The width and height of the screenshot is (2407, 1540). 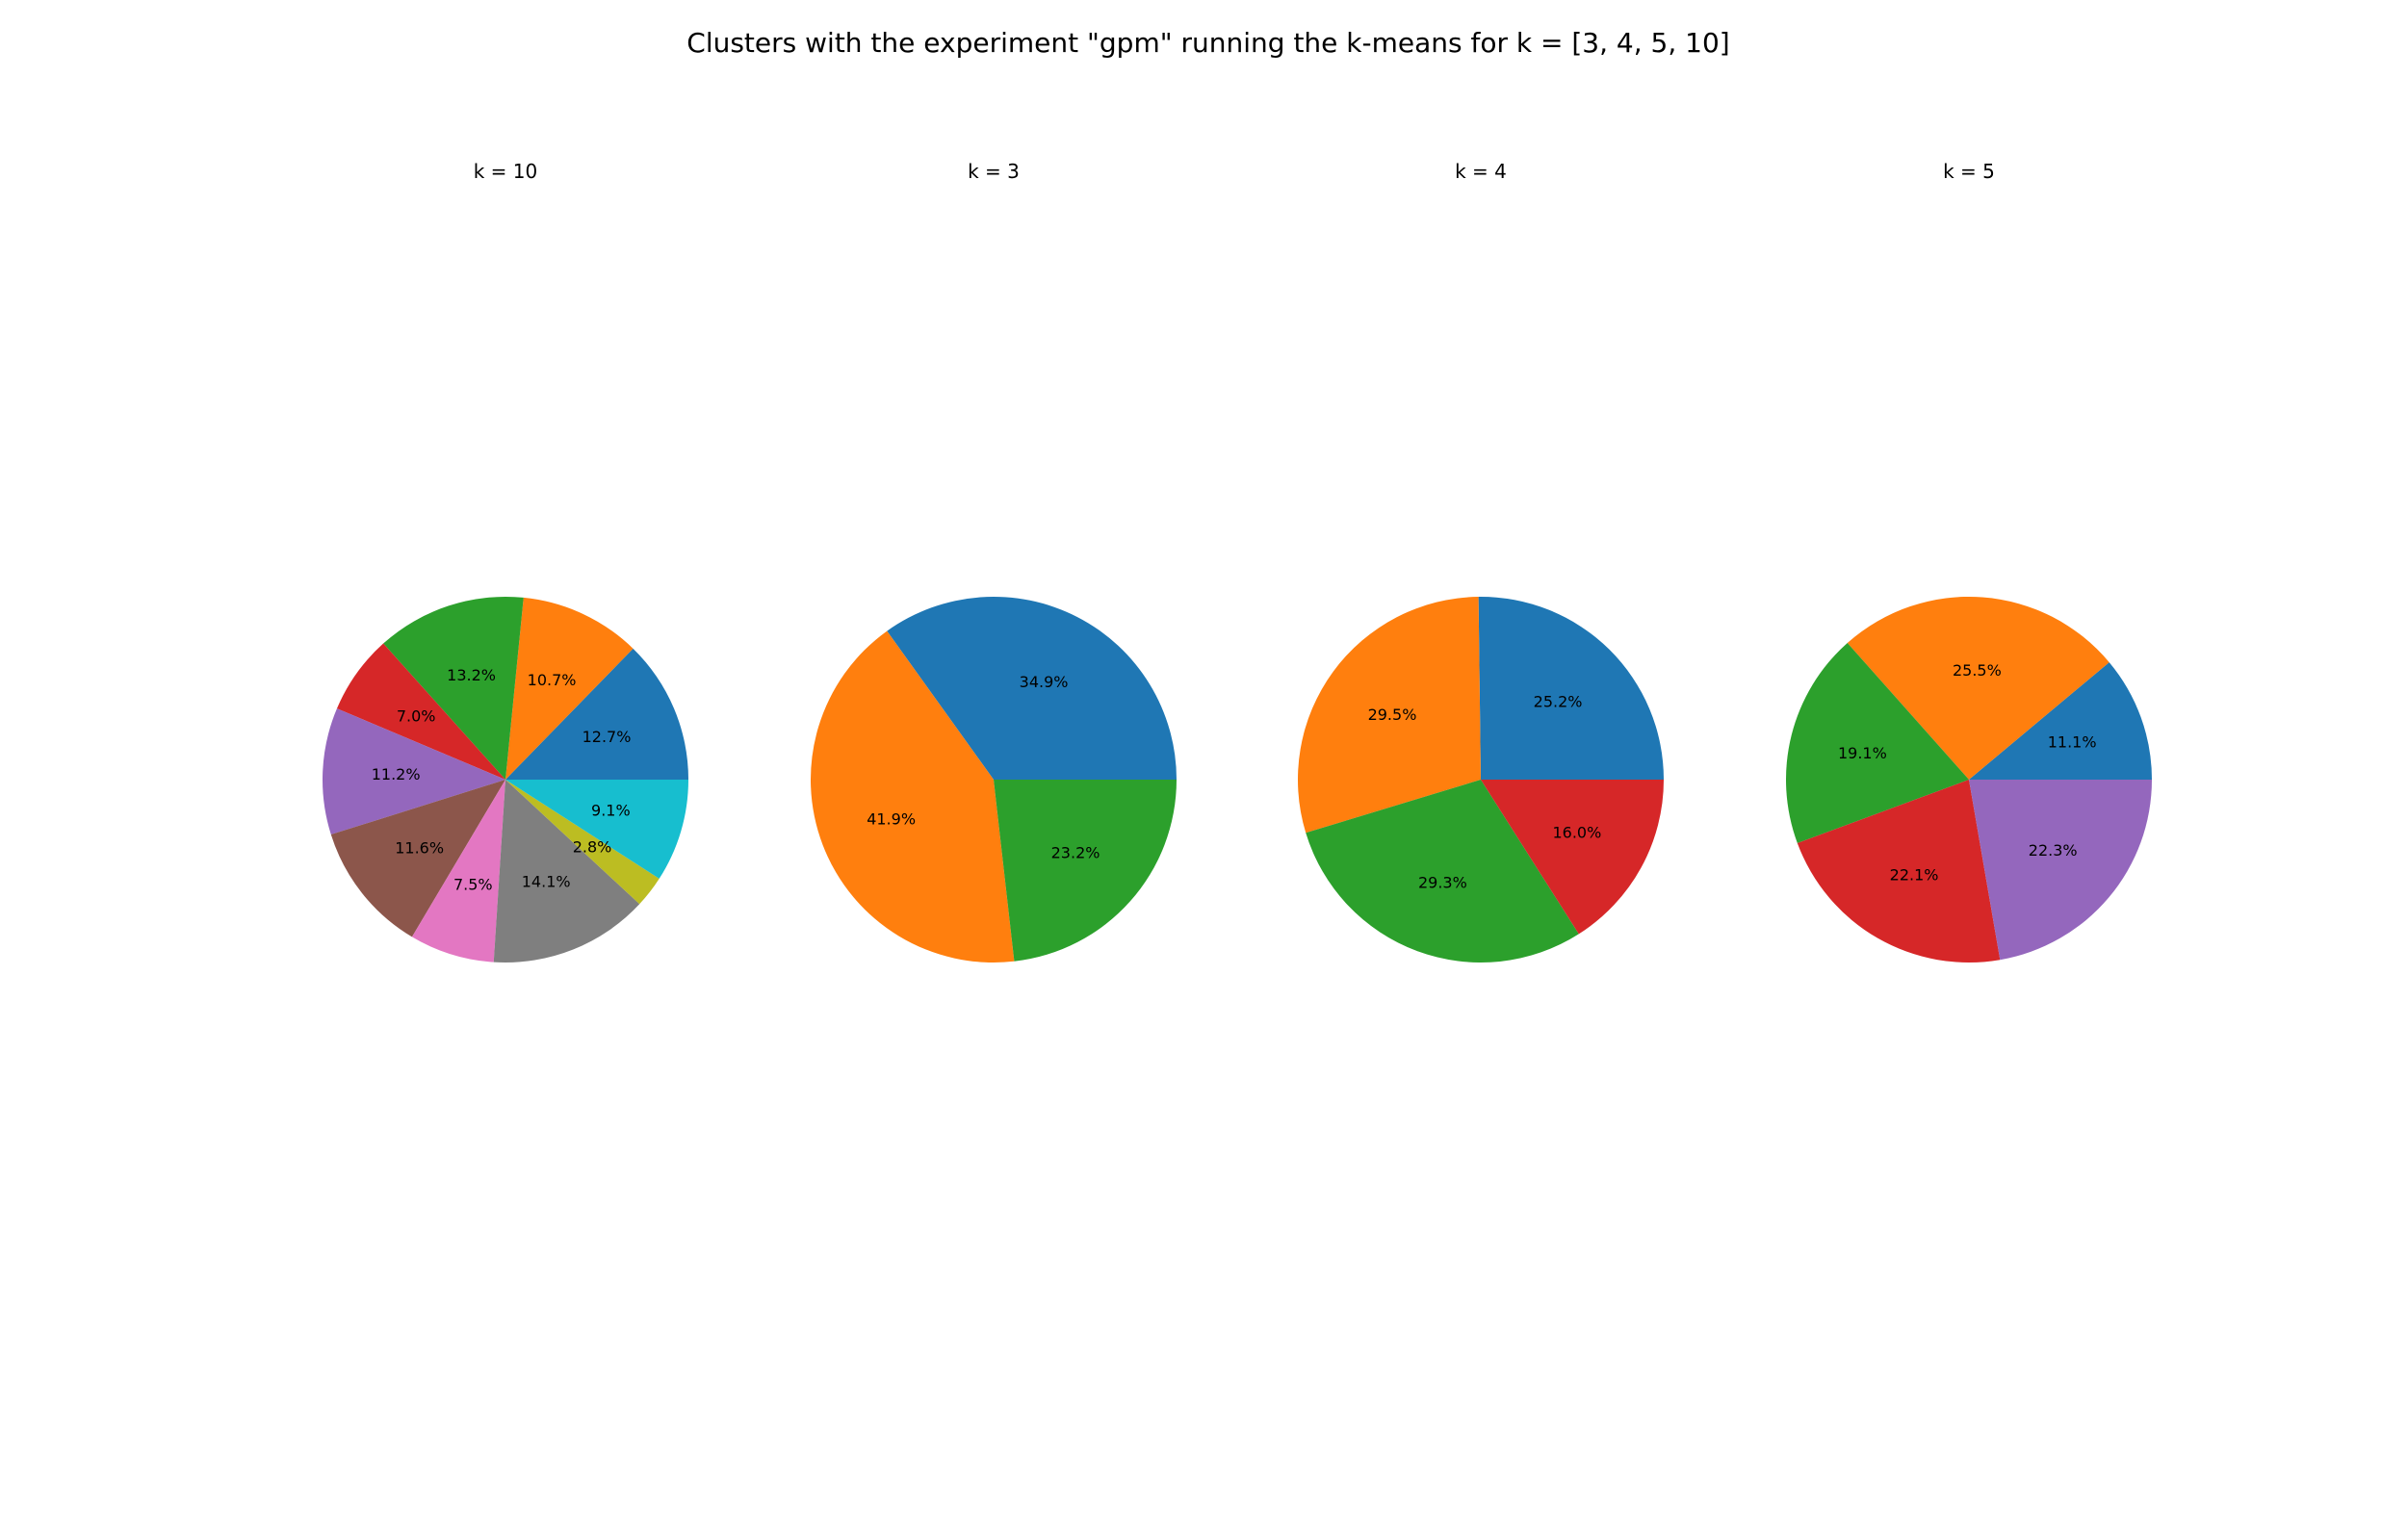 I want to click on slice-percent-label: 11.1%, so click(x=2072, y=742).